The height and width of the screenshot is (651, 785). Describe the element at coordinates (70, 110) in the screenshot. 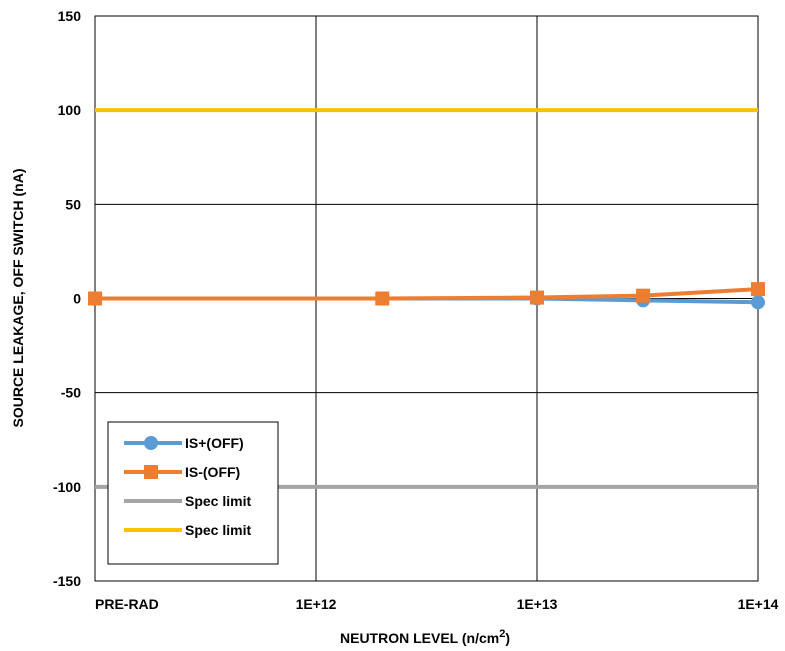

I see `y-tick-label: 100` at that location.